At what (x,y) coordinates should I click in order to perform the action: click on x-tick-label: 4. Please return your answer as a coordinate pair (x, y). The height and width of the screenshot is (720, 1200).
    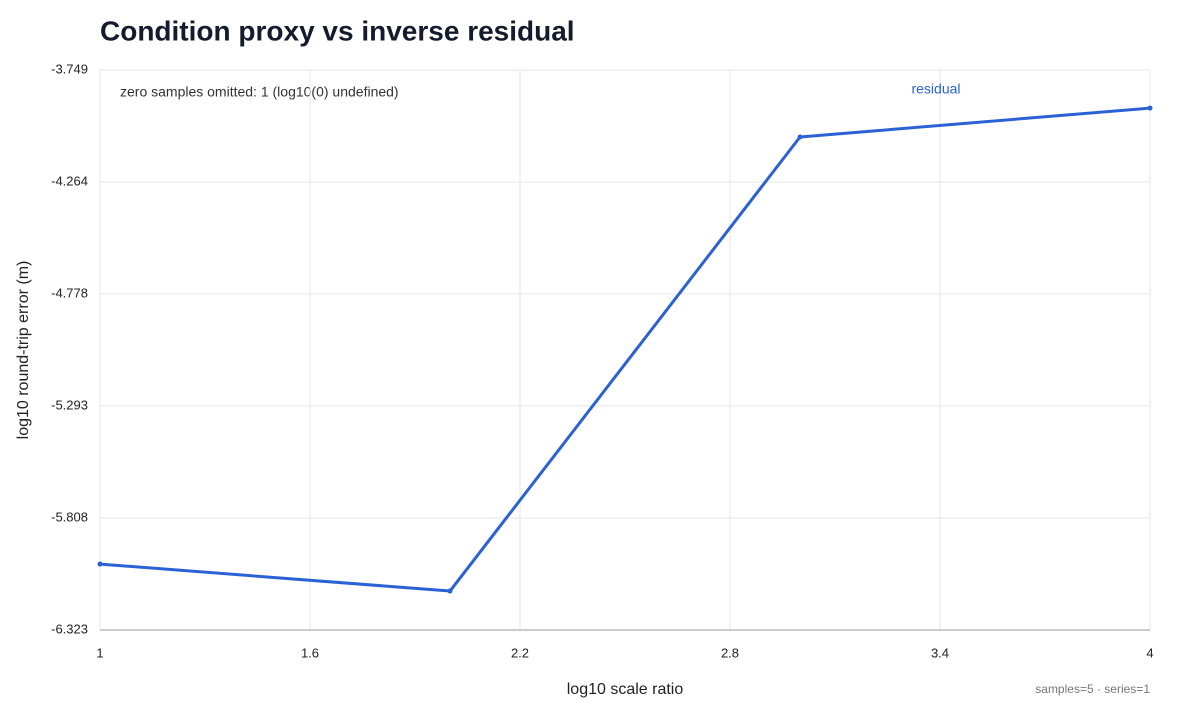
    Looking at the image, I should click on (1149, 652).